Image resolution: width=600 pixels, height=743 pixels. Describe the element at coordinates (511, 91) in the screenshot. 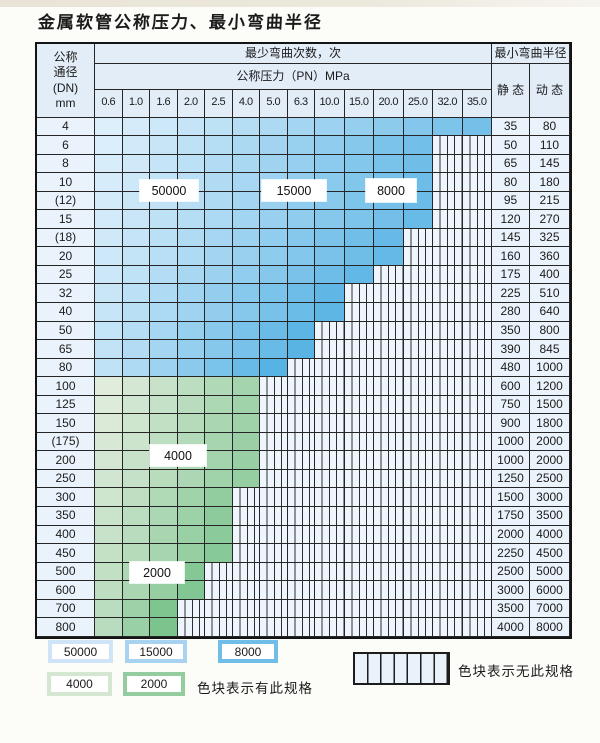

I see `static-column-header: 静 态` at that location.